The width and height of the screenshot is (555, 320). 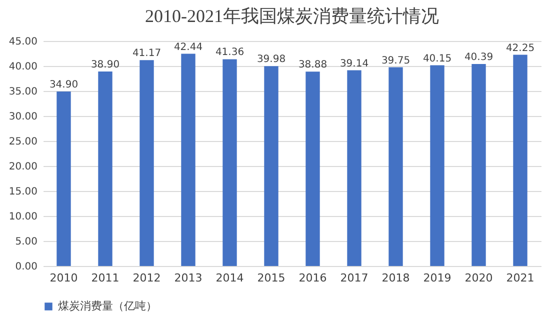 What do you see at coordinates (271, 60) in the screenshot?
I see `data-label: 39.98` at bounding box center [271, 60].